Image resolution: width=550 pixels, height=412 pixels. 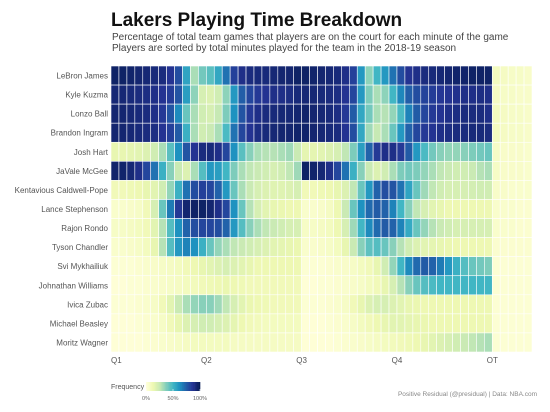 What do you see at coordinates (86, 95) in the screenshot?
I see `player-label: Kyle Kuzma` at bounding box center [86, 95].